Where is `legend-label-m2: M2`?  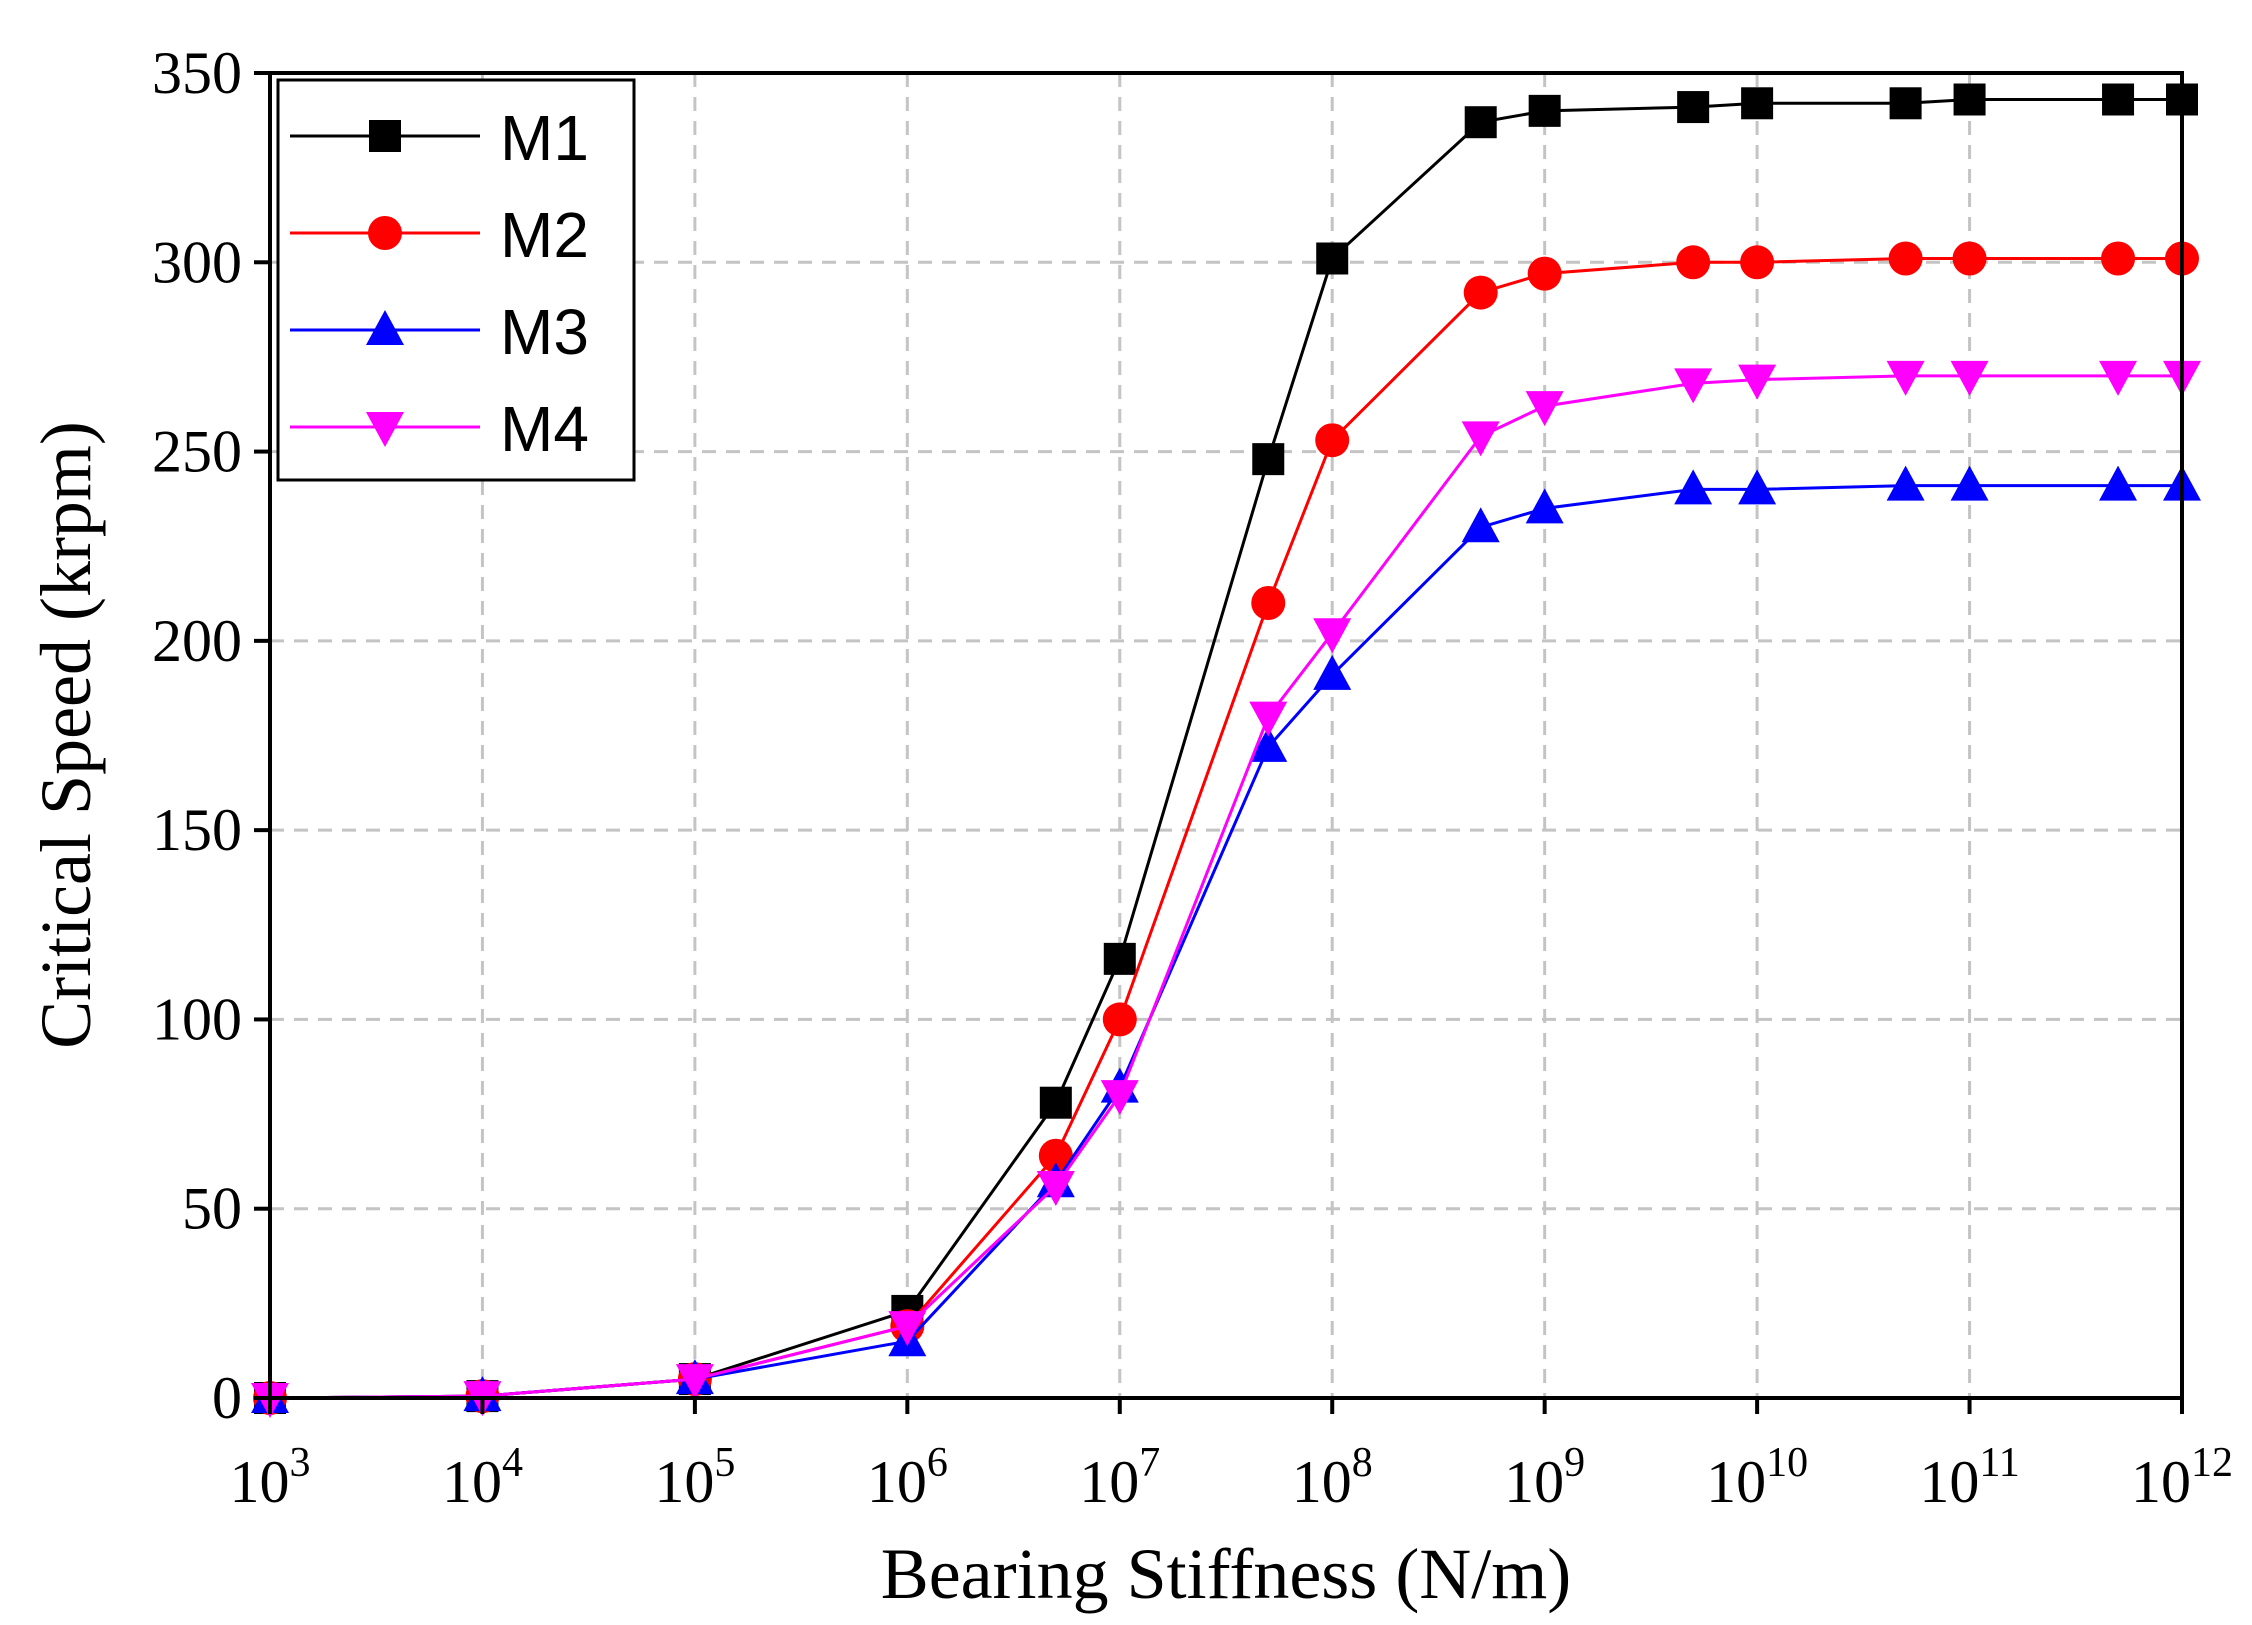 legend-label-m2: M2 is located at coordinates (544, 235).